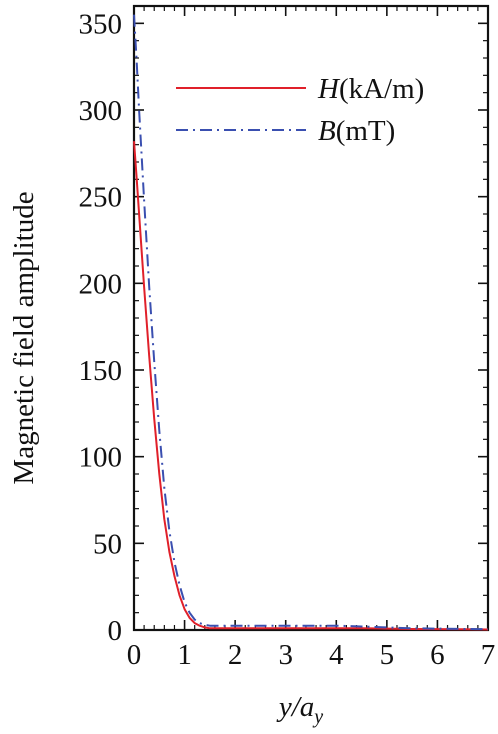  I want to click on legend-label-b-unit: (mT), so click(366, 131).